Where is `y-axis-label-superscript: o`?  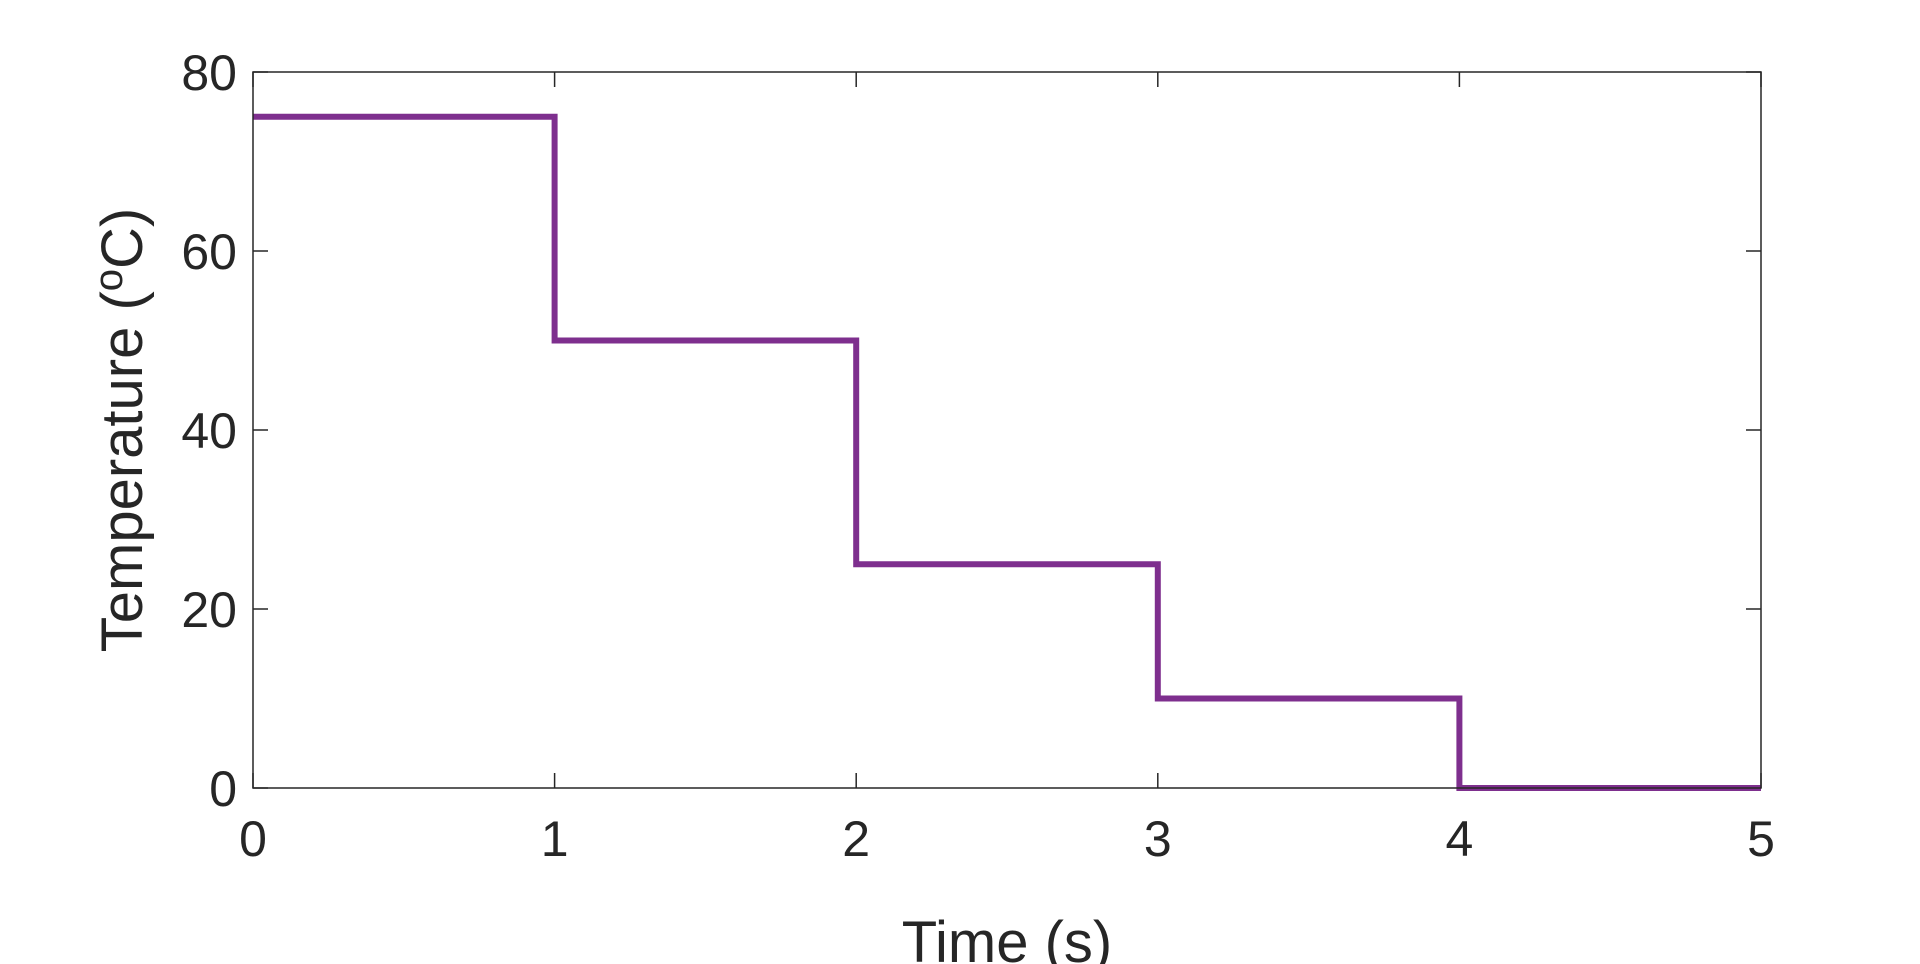 y-axis-label-superscript: o is located at coordinates (109, 280).